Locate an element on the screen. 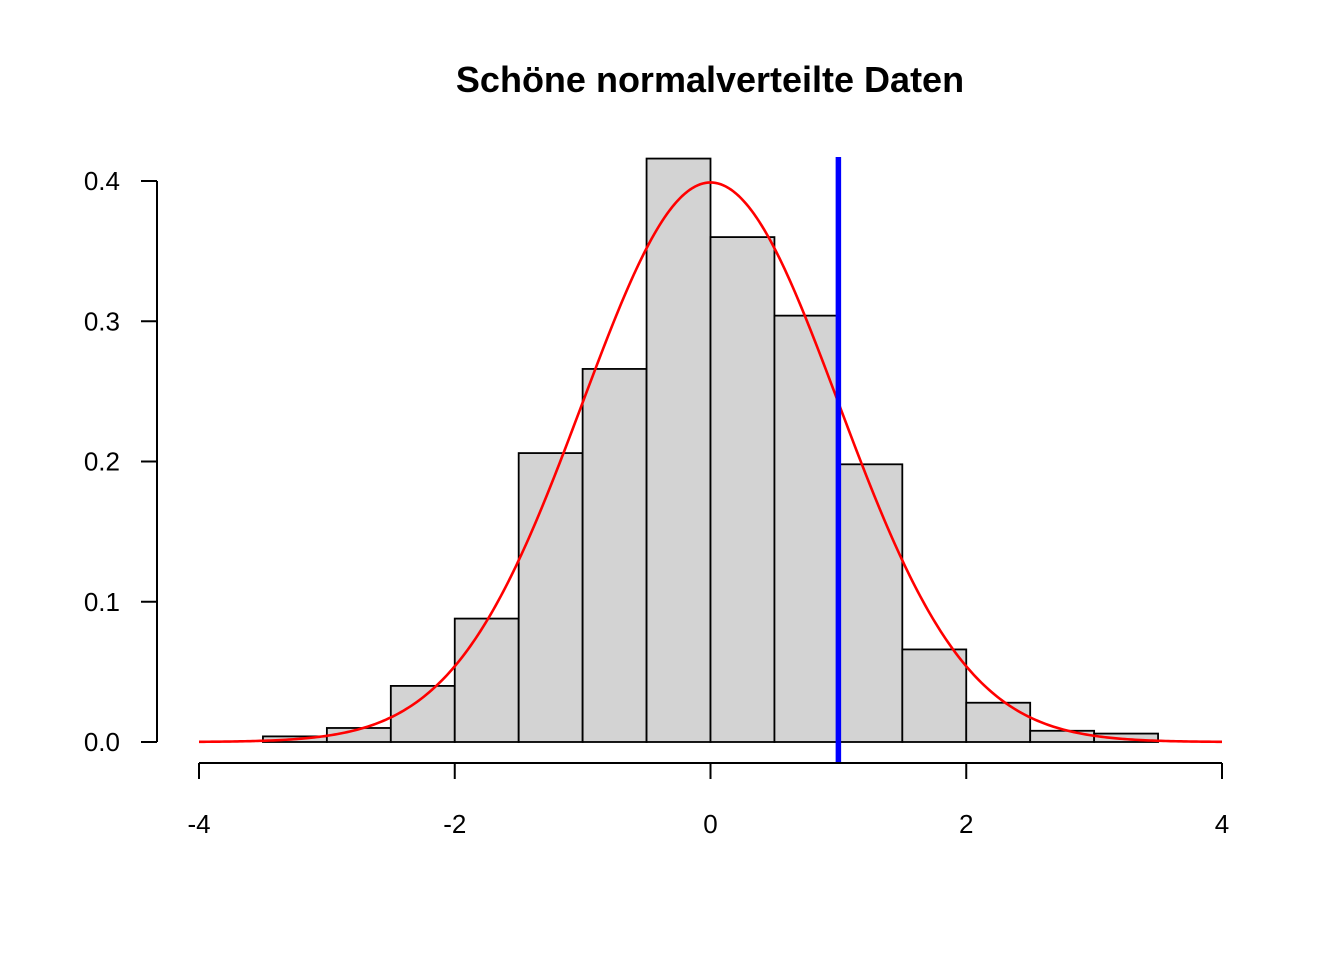 This screenshot has width=1344, height=960. y-tick-label-0: 0.0 is located at coordinates (102, 742).